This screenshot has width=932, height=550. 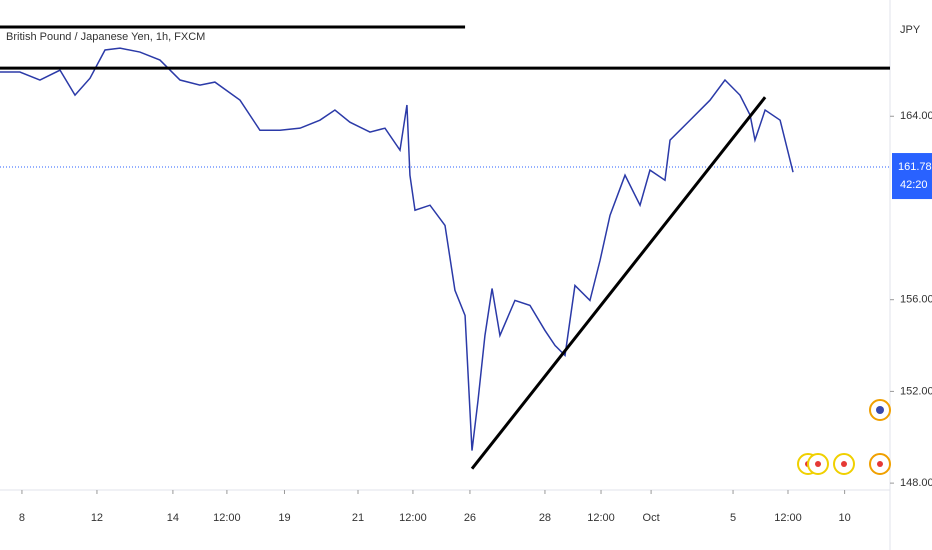 I want to click on x-tick-label: 19, so click(x=284, y=518).